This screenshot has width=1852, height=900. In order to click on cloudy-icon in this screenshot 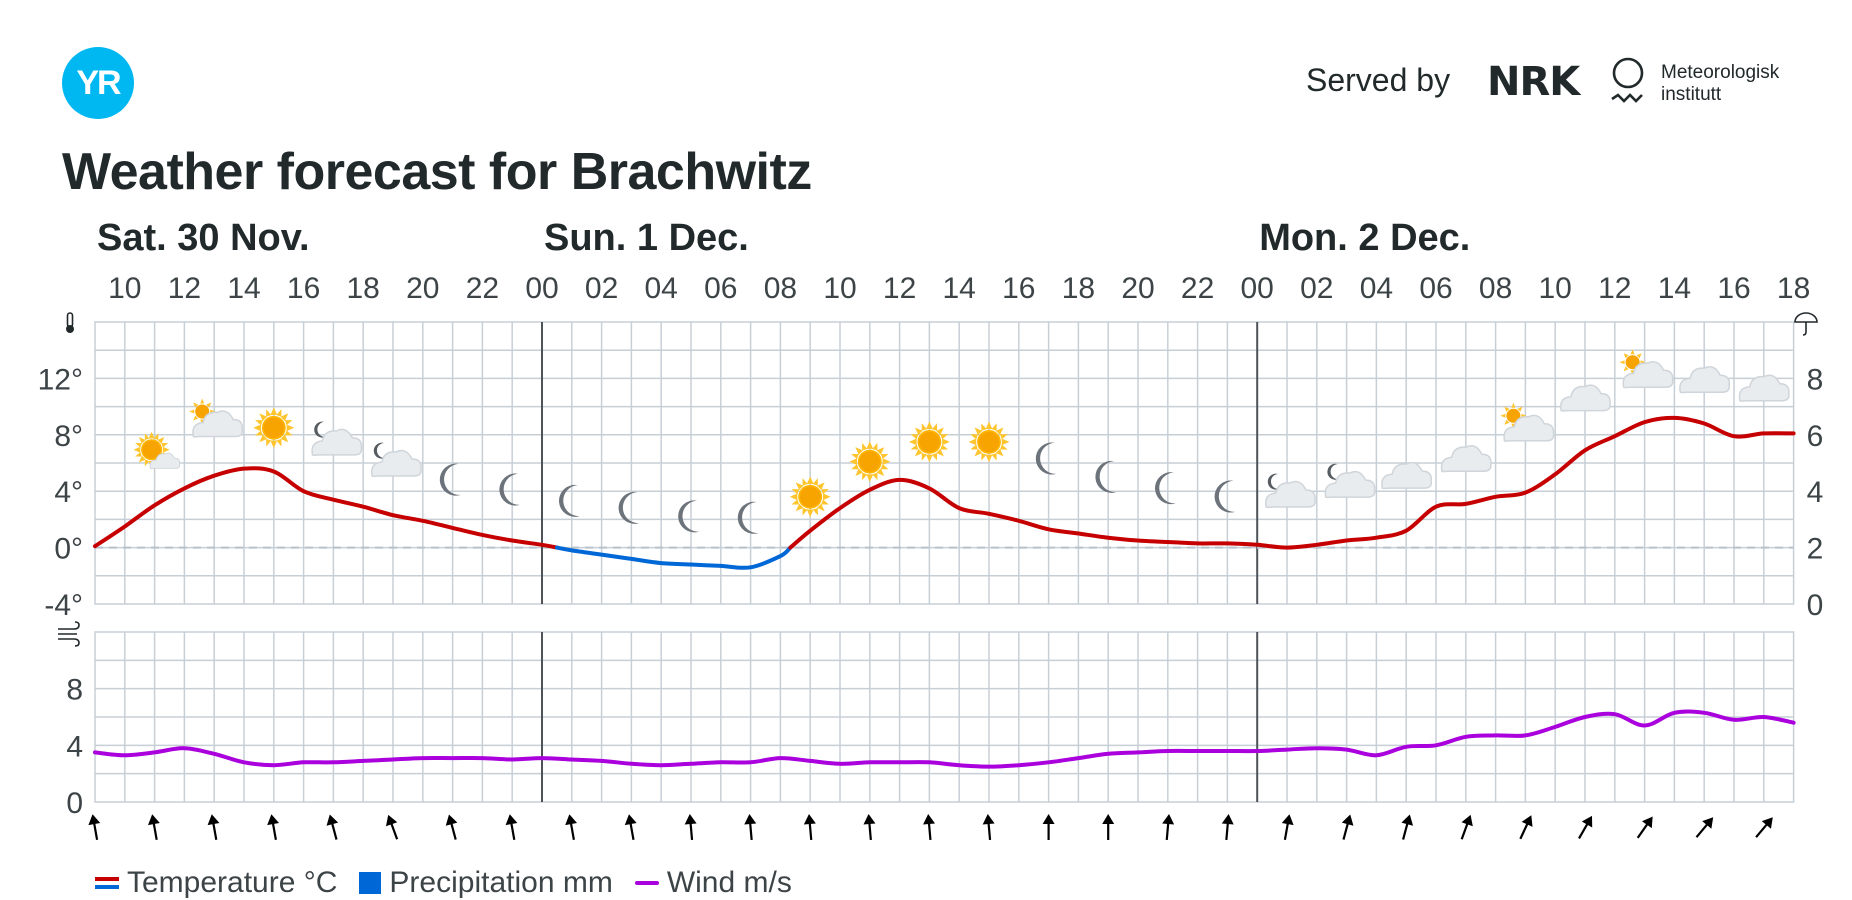, I will do `click(1585, 398)`.